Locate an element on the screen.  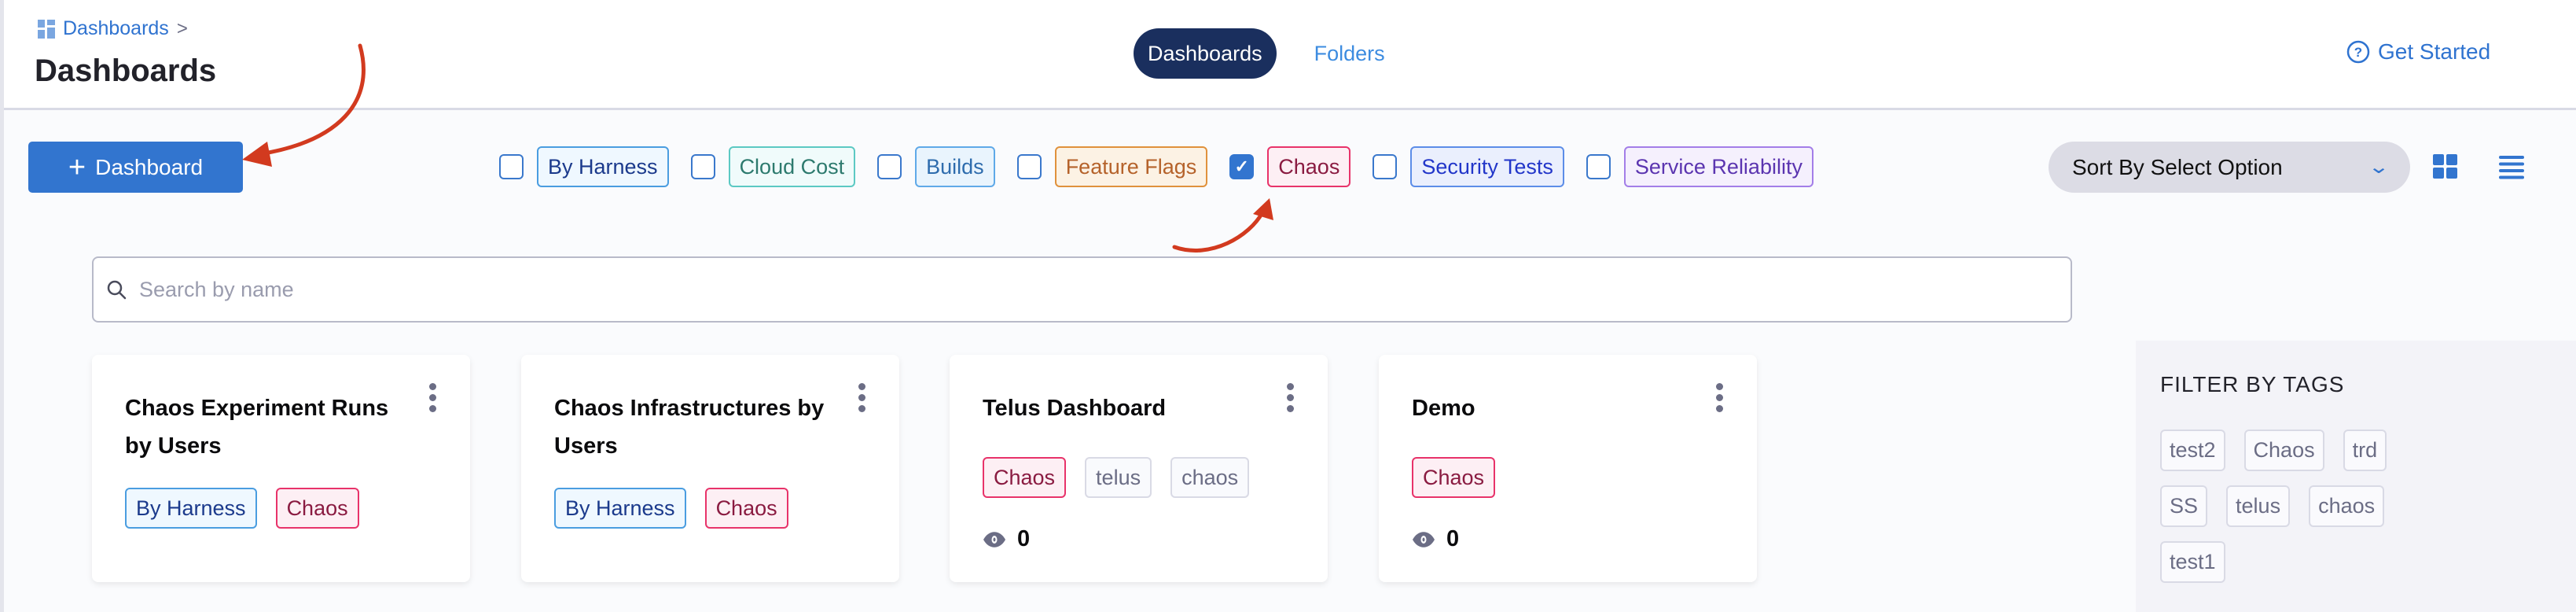
card-tags: Chaos telus chaos is located at coordinates (1116, 477).